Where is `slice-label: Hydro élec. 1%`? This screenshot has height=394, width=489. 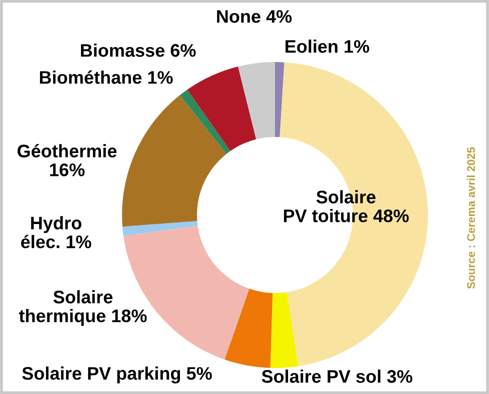
slice-label: Hydro élec. 1% is located at coordinates (56, 232).